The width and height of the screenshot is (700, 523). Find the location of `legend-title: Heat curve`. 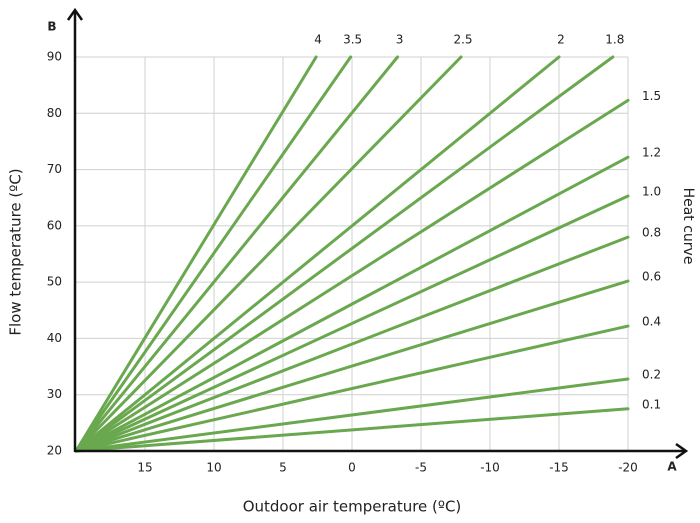

legend-title: Heat curve is located at coordinates (688, 226).